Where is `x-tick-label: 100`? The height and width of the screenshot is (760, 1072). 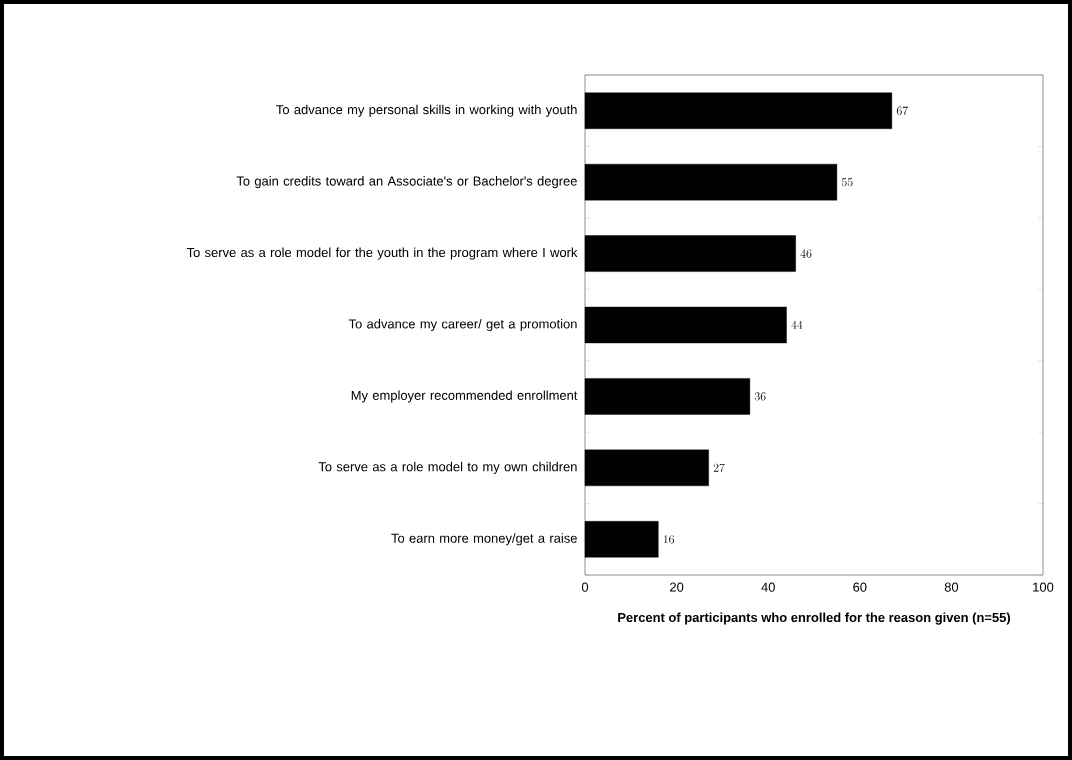
x-tick-label: 100 is located at coordinates (1043, 587).